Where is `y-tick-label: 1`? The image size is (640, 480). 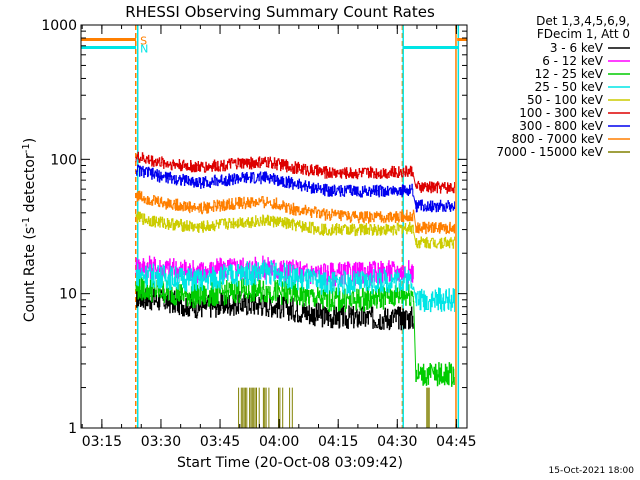 y-tick-label: 1 is located at coordinates (72, 429).